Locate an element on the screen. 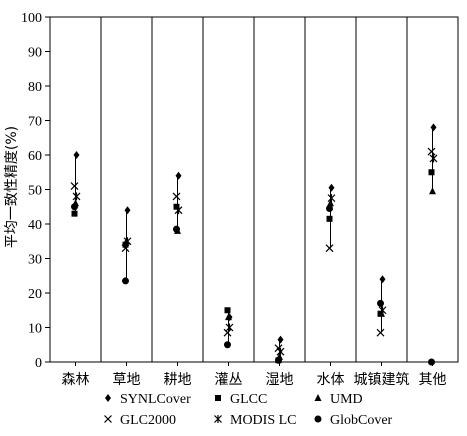  legend-label: GLC2000 is located at coordinates (148, 420).